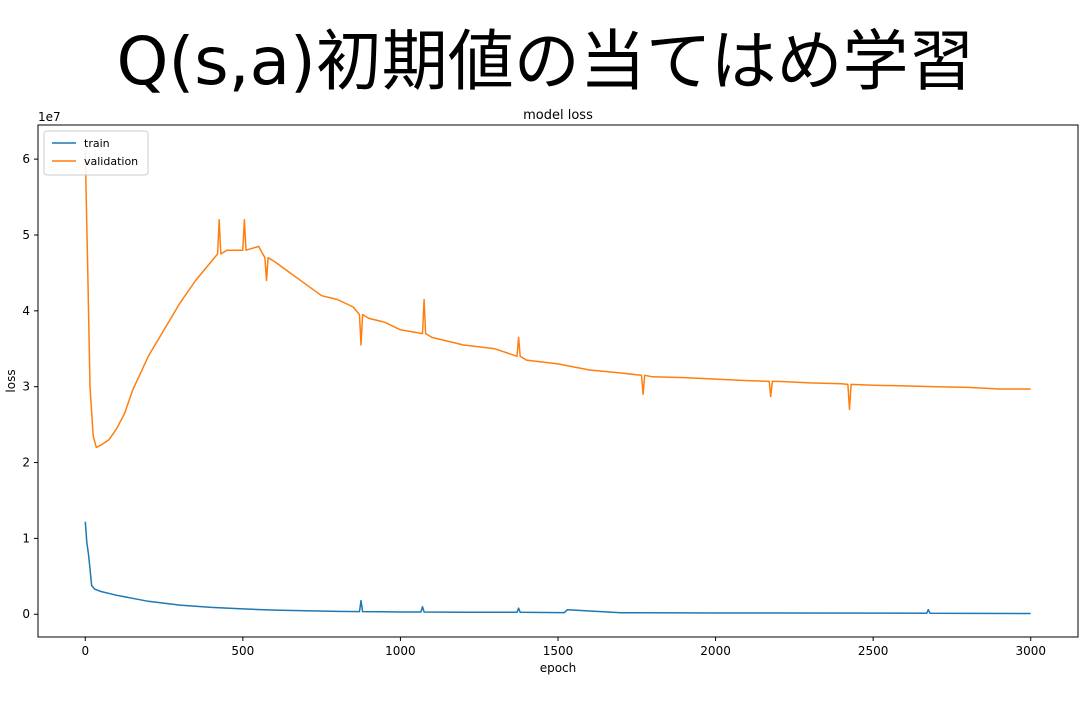  I want to click on y-tick-label: 4, so click(26, 311).